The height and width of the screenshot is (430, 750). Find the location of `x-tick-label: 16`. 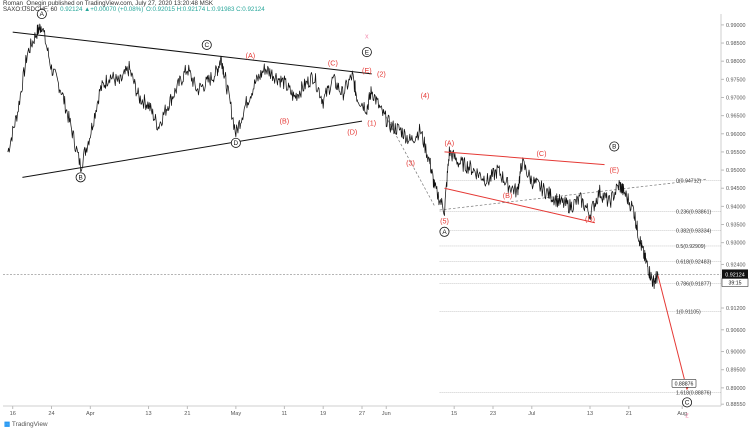

x-tick-label: 16 is located at coordinates (13, 414).